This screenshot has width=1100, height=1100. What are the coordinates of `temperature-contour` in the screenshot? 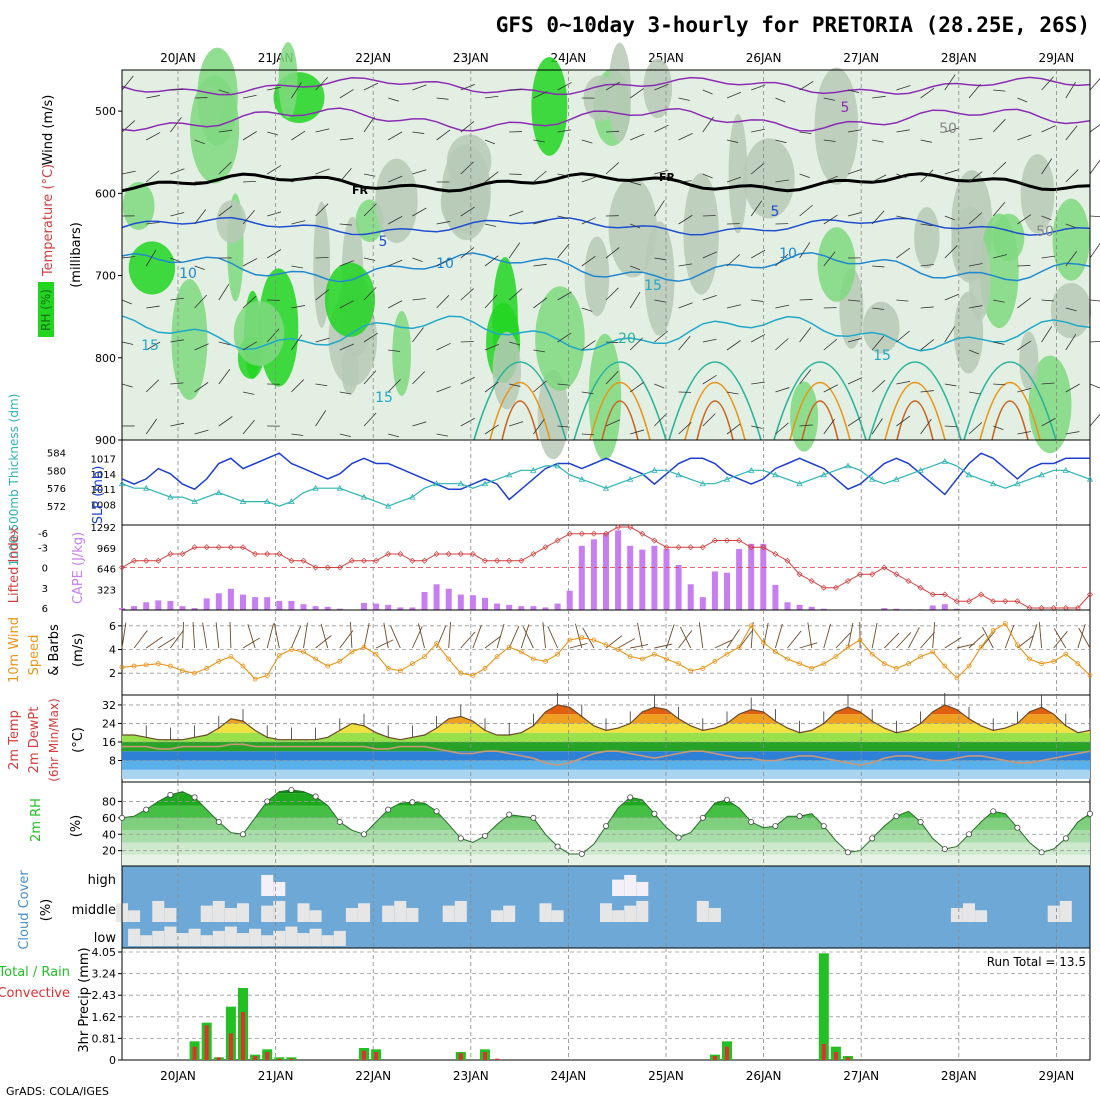 It's located at (715, 401).